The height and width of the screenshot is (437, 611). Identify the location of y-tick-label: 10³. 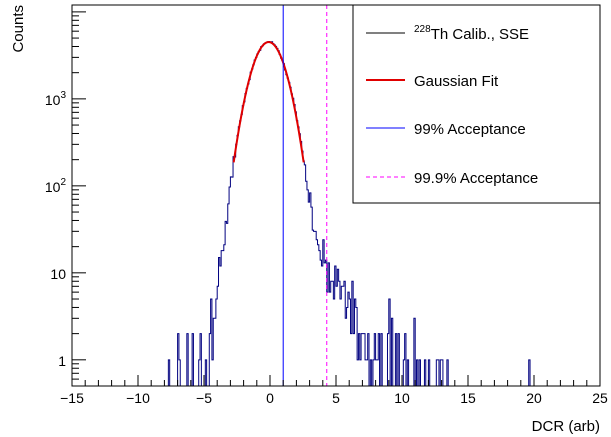
(56, 99).